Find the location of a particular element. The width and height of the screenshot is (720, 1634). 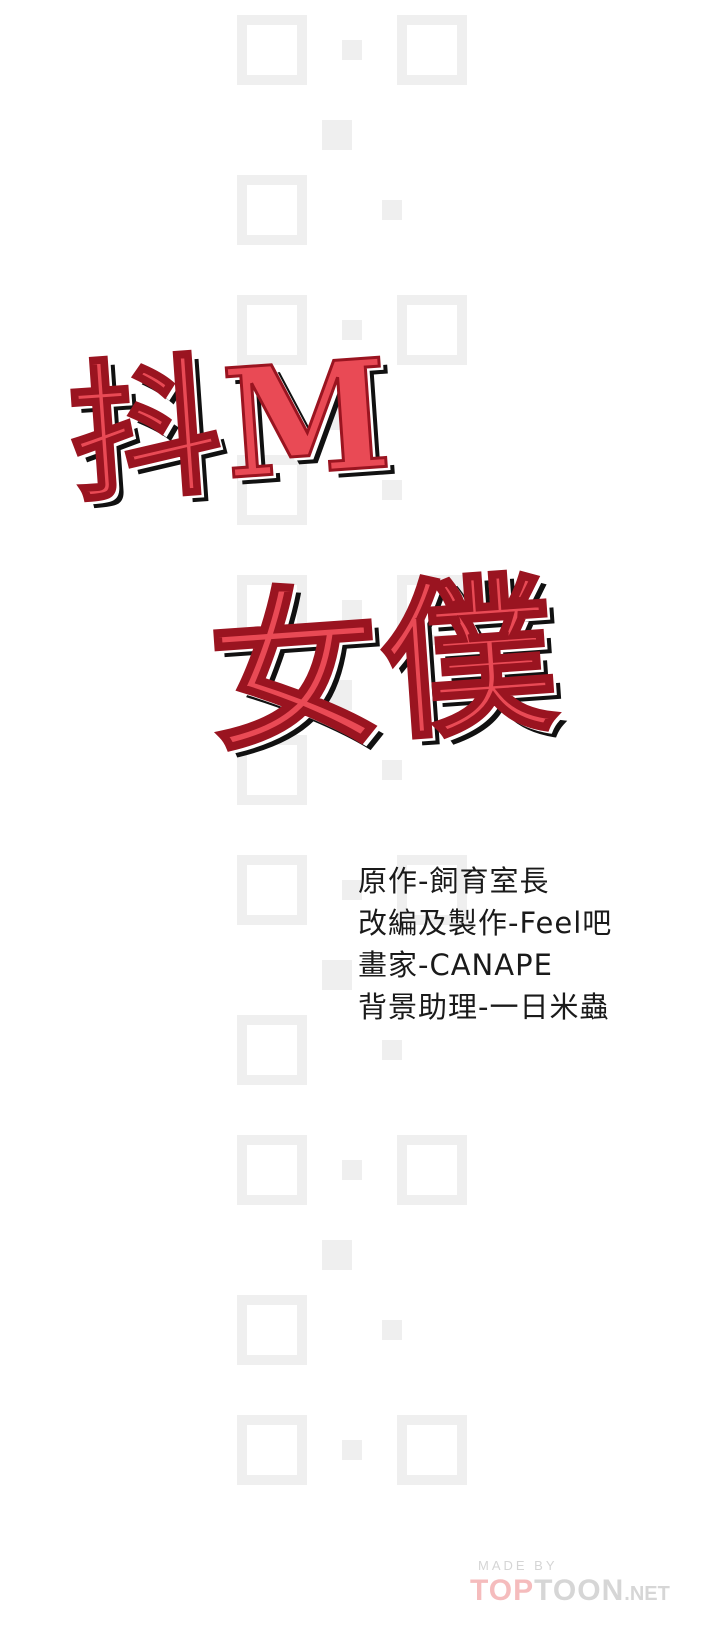

brand-top: TOP is located at coordinates (502, 1590).